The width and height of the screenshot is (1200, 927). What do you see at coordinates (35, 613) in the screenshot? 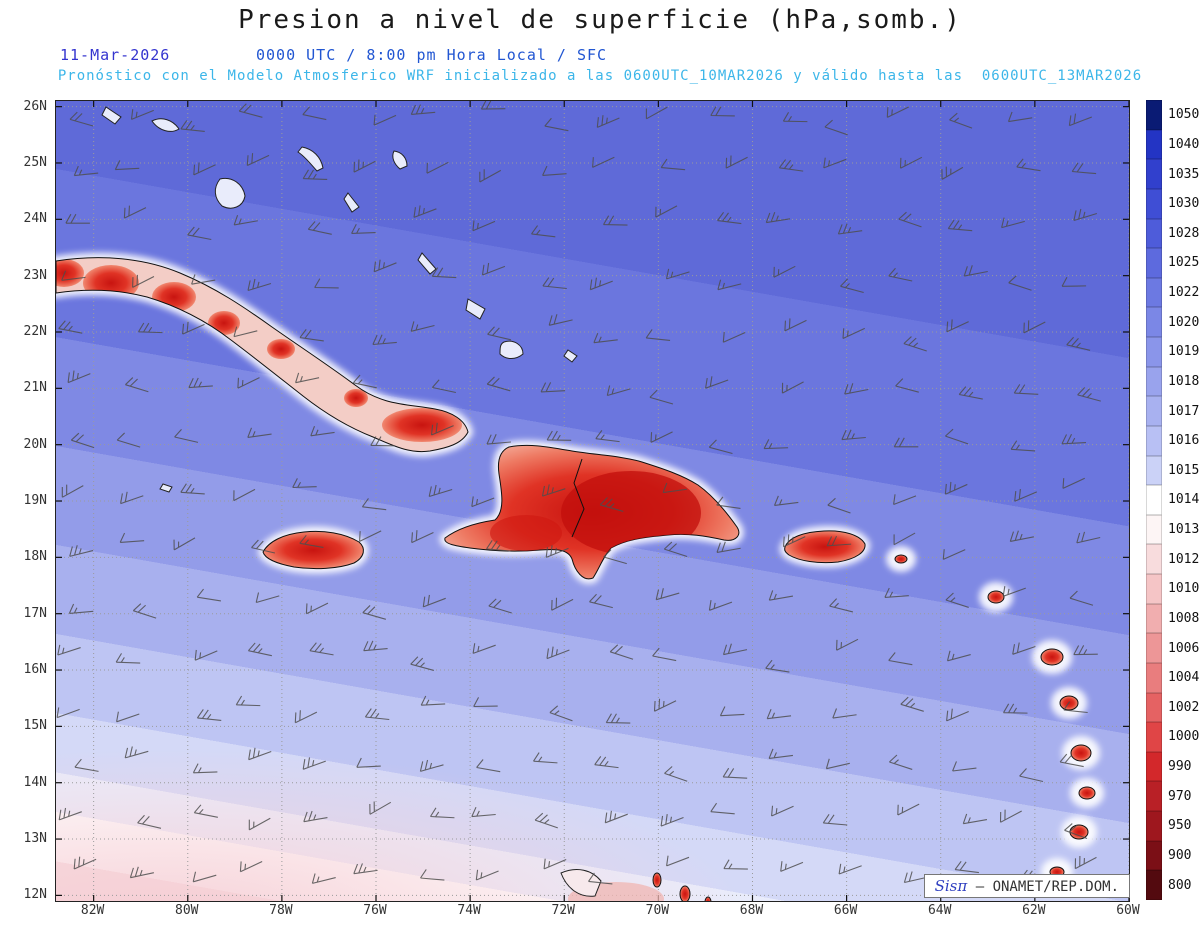
I see `lat-tick-label: 17N` at bounding box center [35, 613].